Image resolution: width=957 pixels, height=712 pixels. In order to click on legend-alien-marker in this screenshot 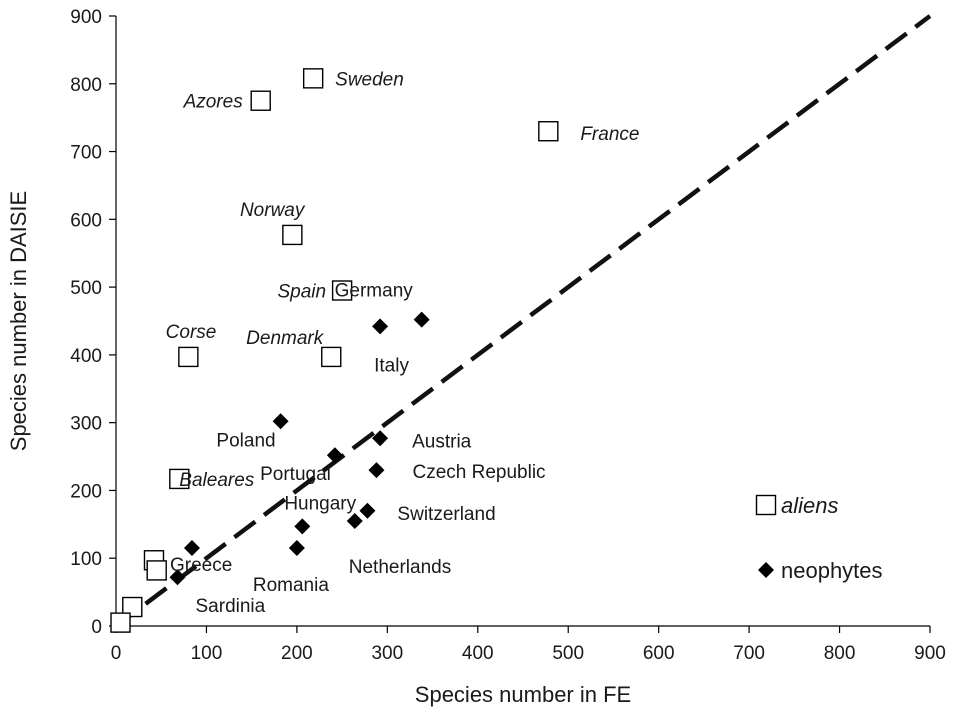, I will do `click(766, 505)`.